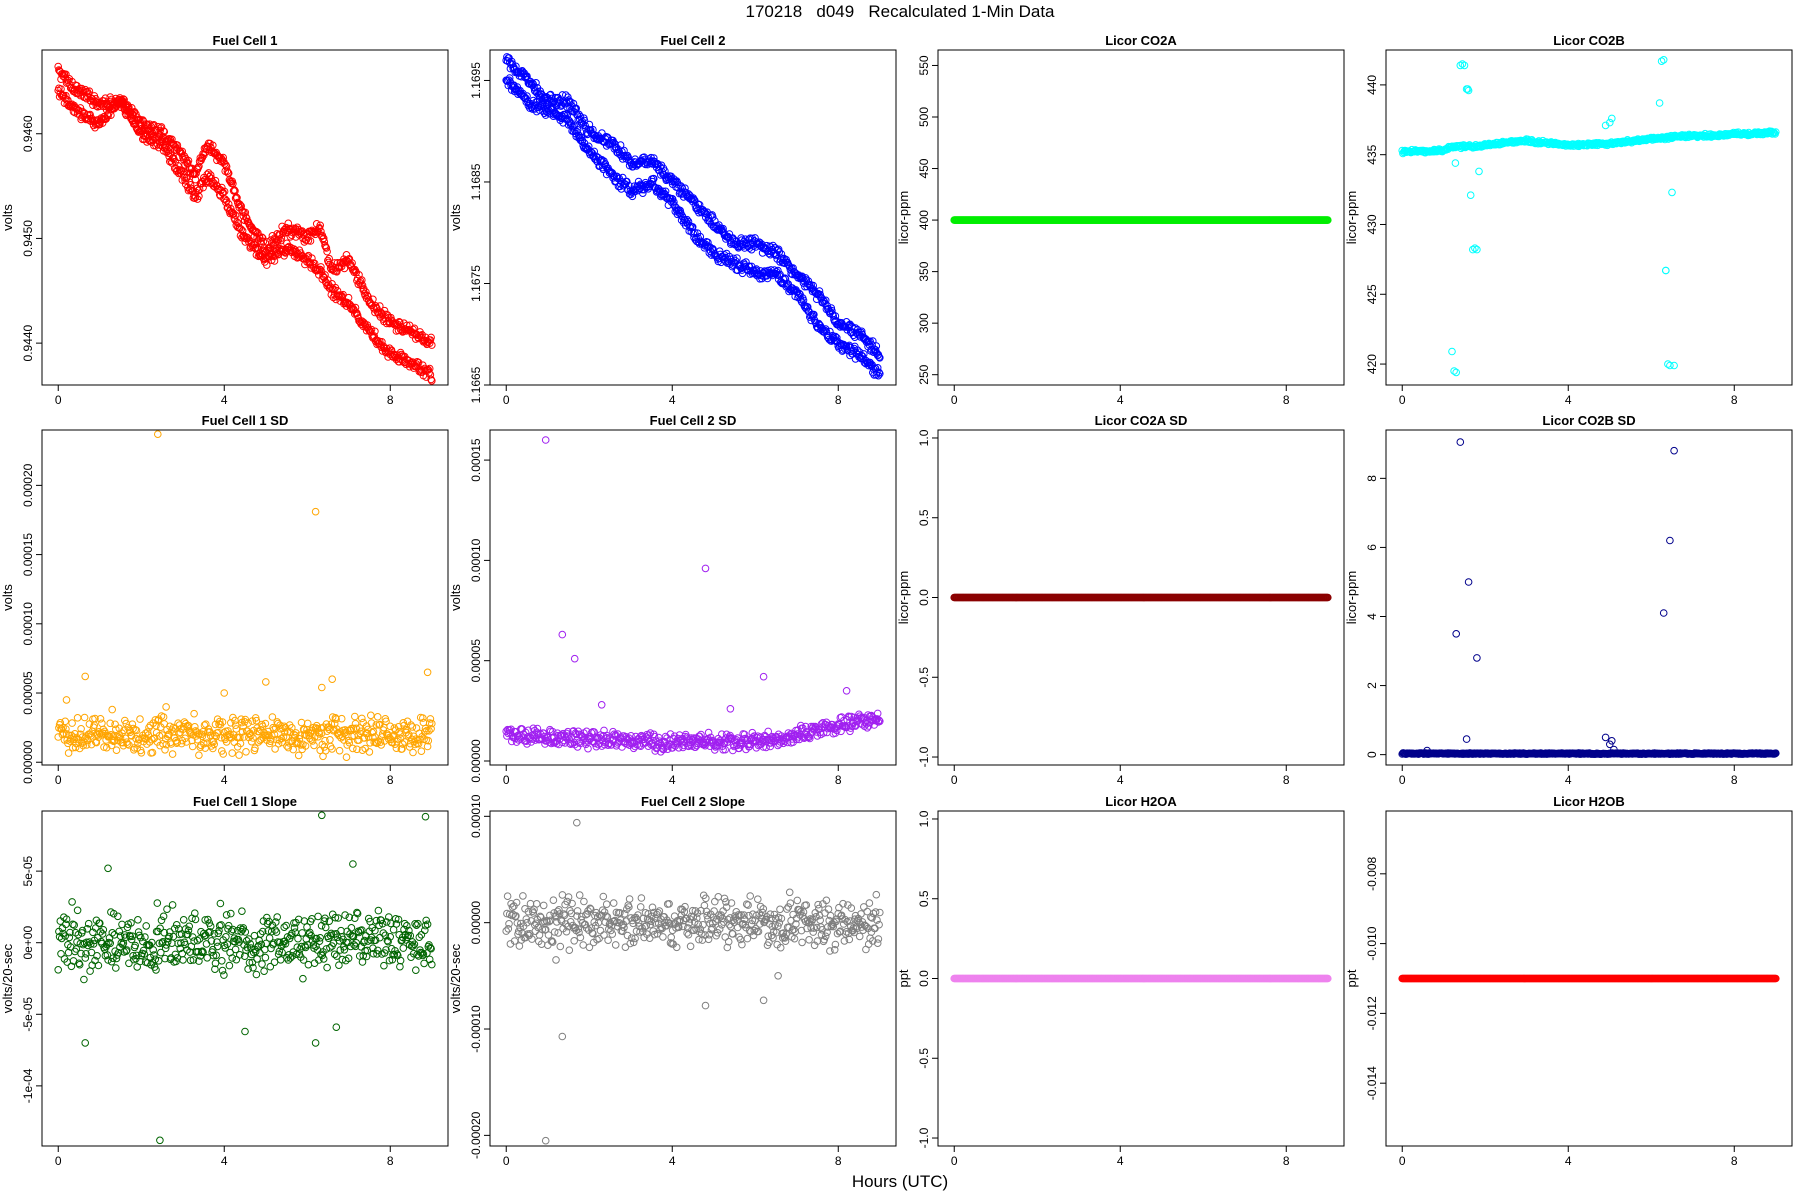 The width and height of the screenshot is (1800, 1200). Describe the element at coordinates (245, 223) in the screenshot. I see `data-points` at that location.